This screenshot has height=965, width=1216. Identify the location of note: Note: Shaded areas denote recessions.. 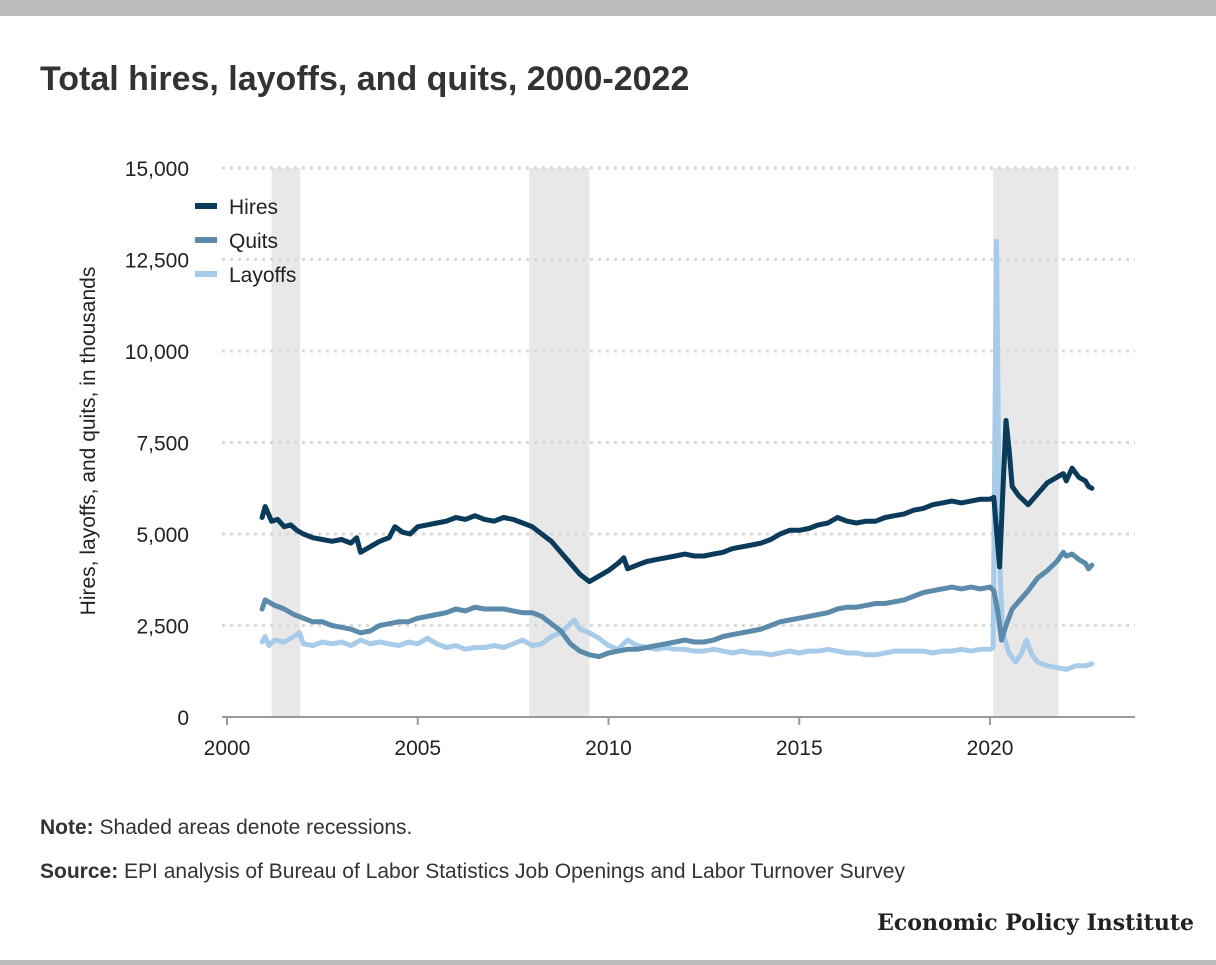
(226, 828).